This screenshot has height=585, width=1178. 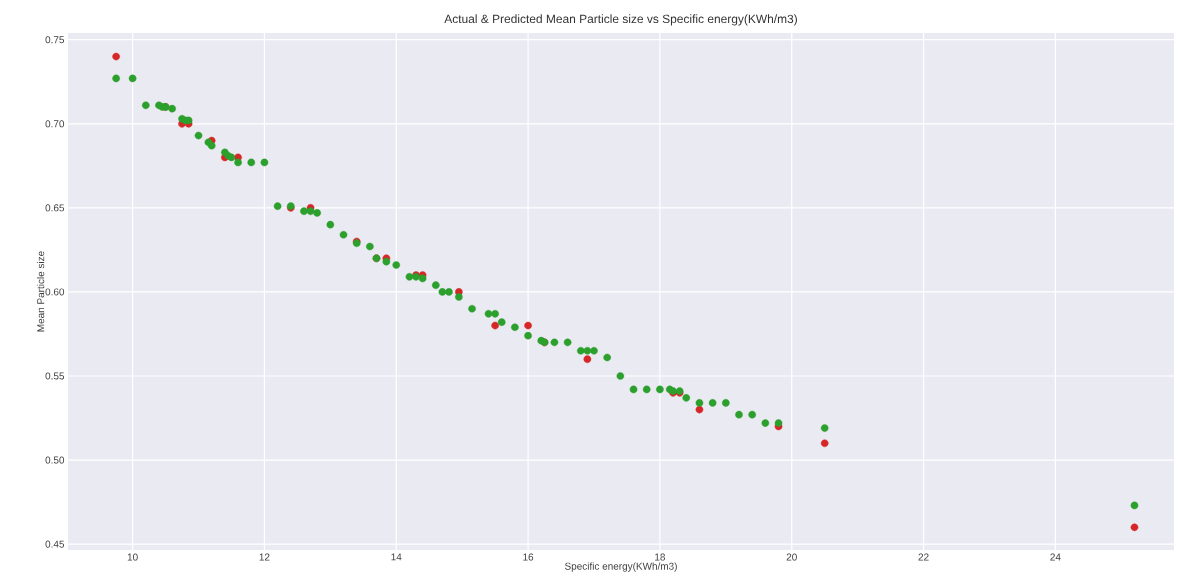 I want to click on y-tick-label: 0.75, so click(x=55, y=40).